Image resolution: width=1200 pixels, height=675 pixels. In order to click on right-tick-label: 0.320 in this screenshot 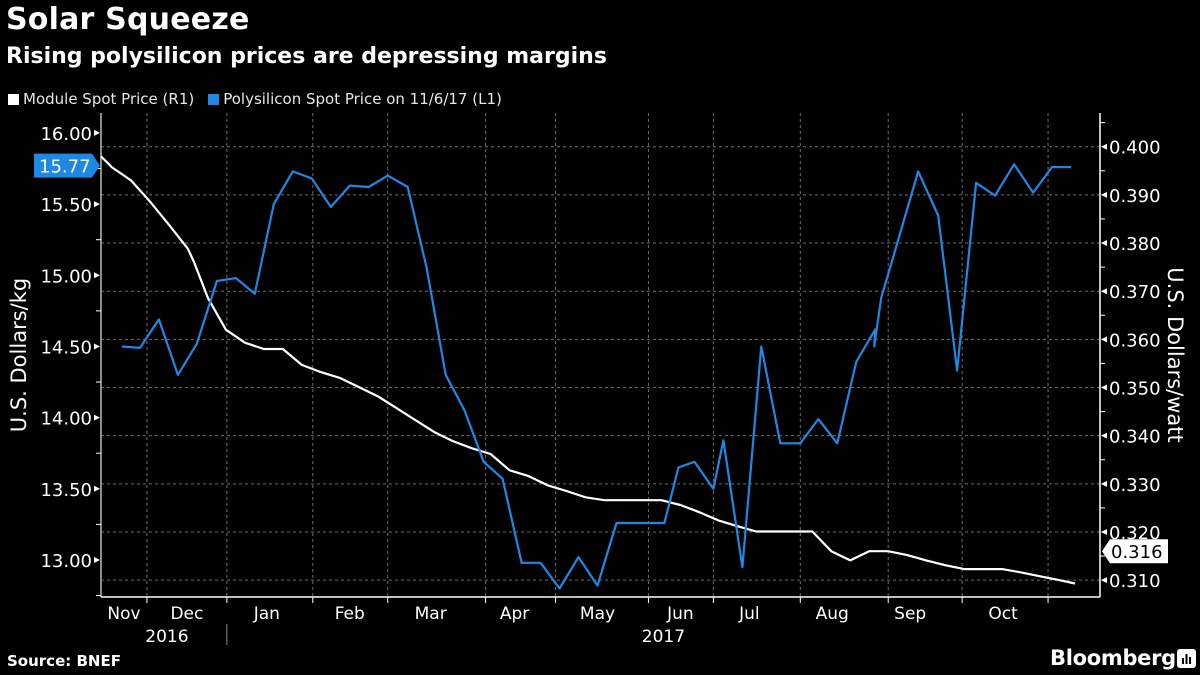, I will do `click(1135, 533)`.